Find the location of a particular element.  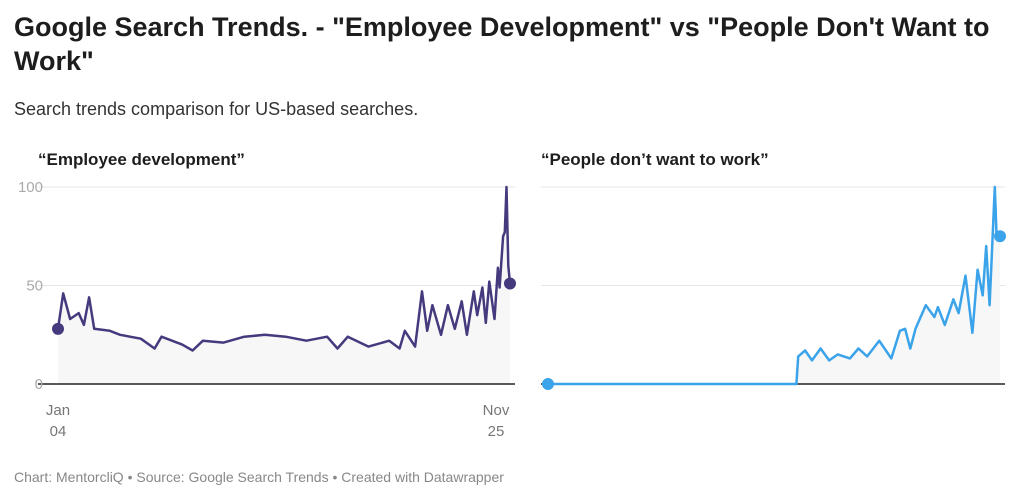

y-tick-label: 0 is located at coordinates (39, 384).